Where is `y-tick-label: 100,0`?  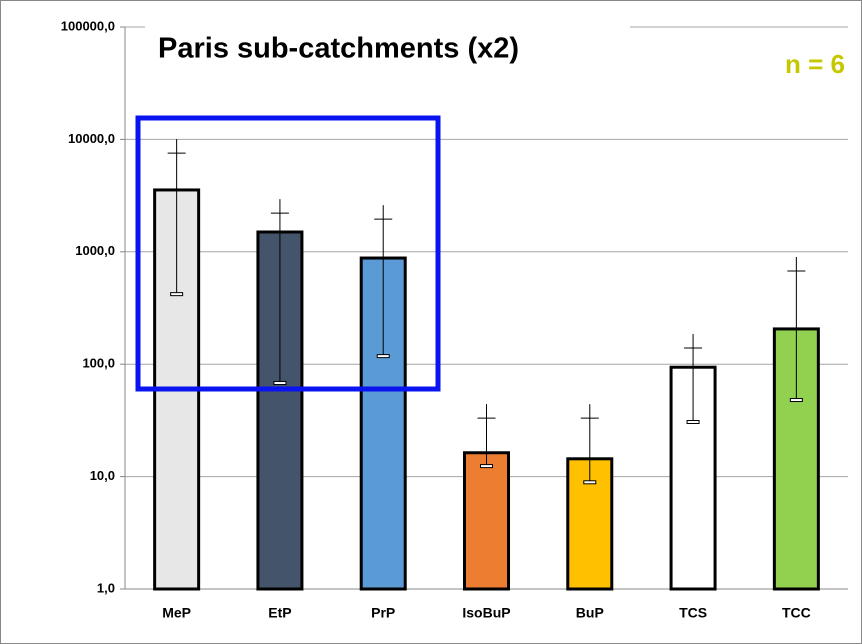 y-tick-label: 100,0 is located at coordinates (98, 363).